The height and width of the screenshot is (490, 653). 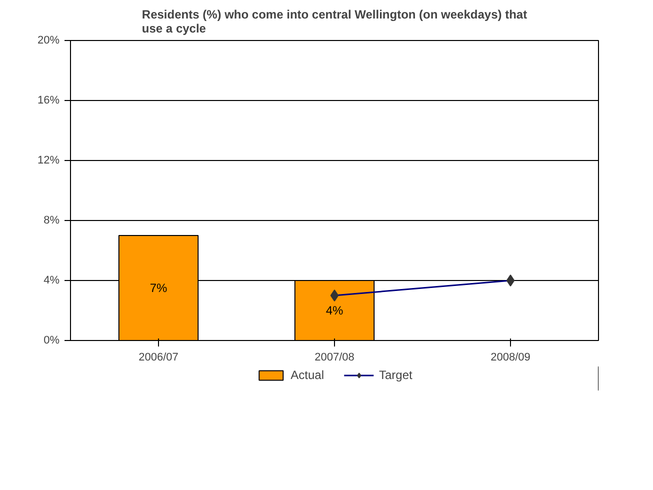 I want to click on x-tick-label: 2008/09, so click(x=510, y=358).